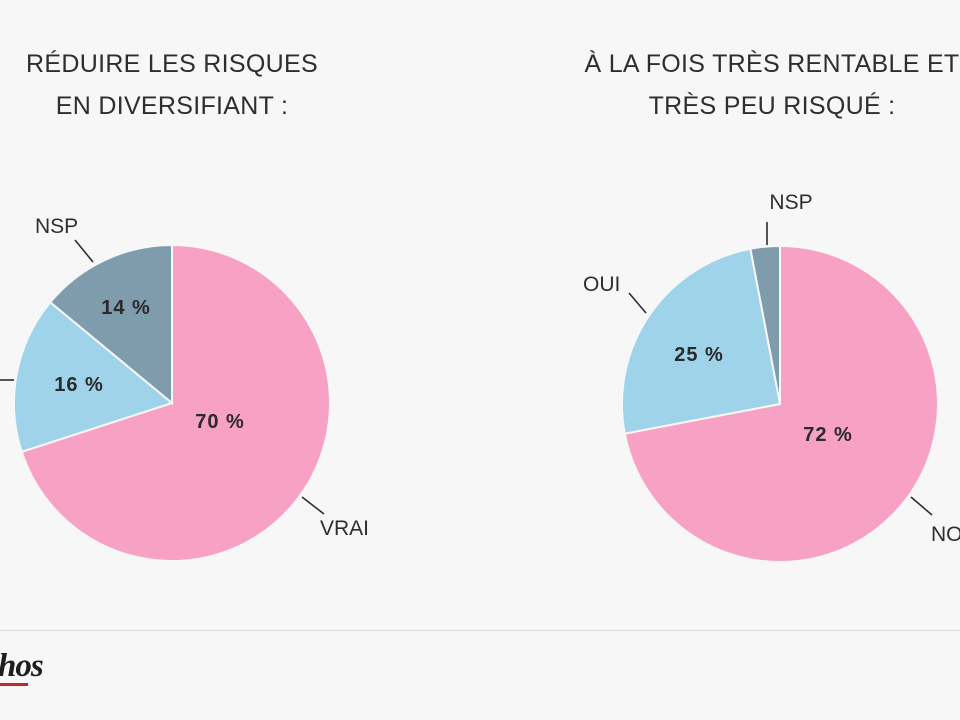 This screenshot has height=720, width=960. Describe the element at coordinates (790, 202) in the screenshot. I see `chart-2-nsp-label: NSP` at that location.